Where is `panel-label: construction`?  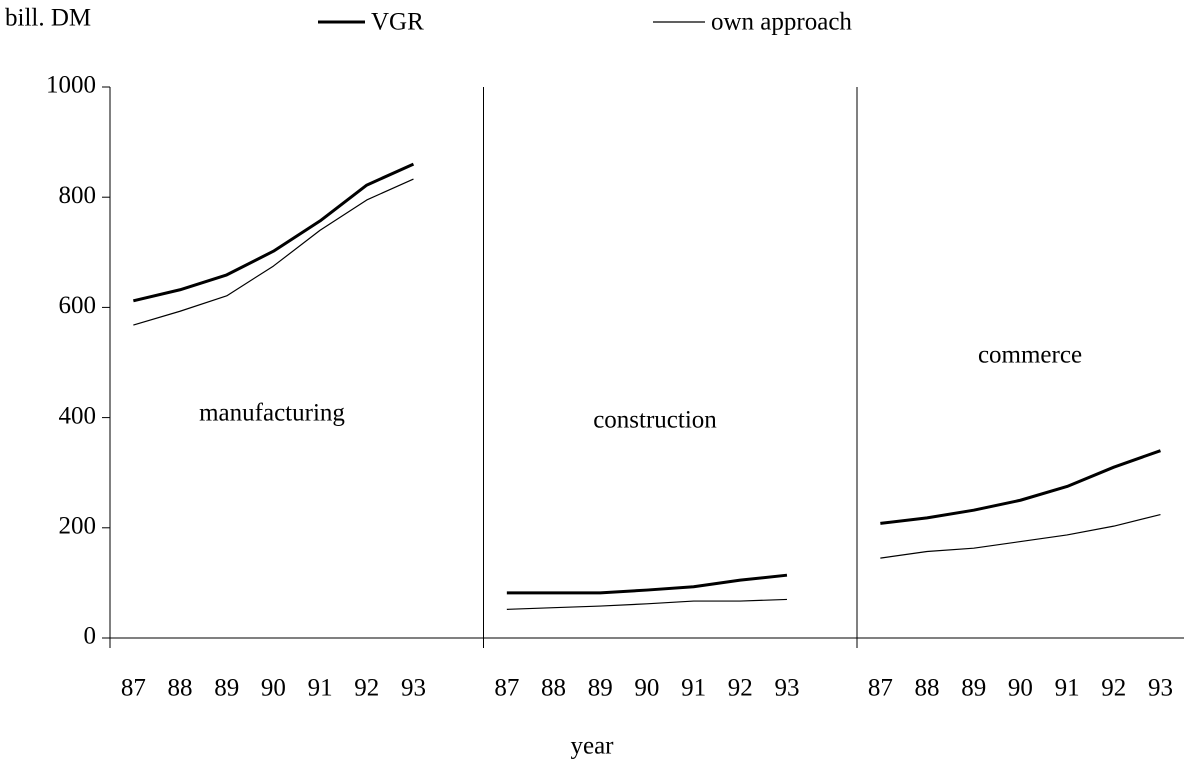
panel-label: construction is located at coordinates (655, 420).